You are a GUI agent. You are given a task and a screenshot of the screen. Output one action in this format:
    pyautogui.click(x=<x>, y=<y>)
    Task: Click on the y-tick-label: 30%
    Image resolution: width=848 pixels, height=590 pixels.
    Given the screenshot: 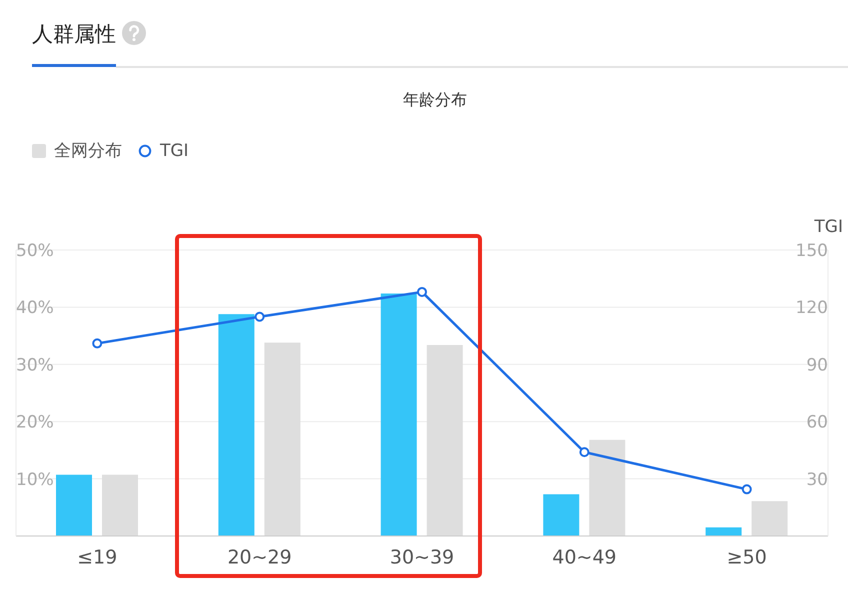 What is the action you would take?
    pyautogui.click(x=35, y=365)
    